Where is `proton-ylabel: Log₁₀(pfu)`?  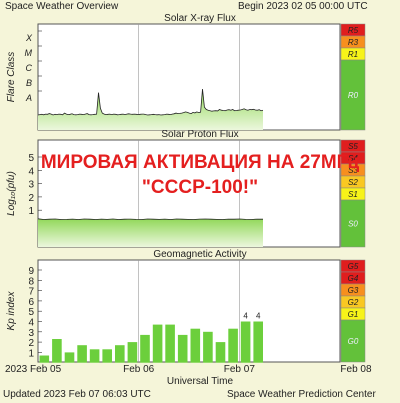
proton-ylabel: Log₁₀(pfu) is located at coordinates (11, 193).